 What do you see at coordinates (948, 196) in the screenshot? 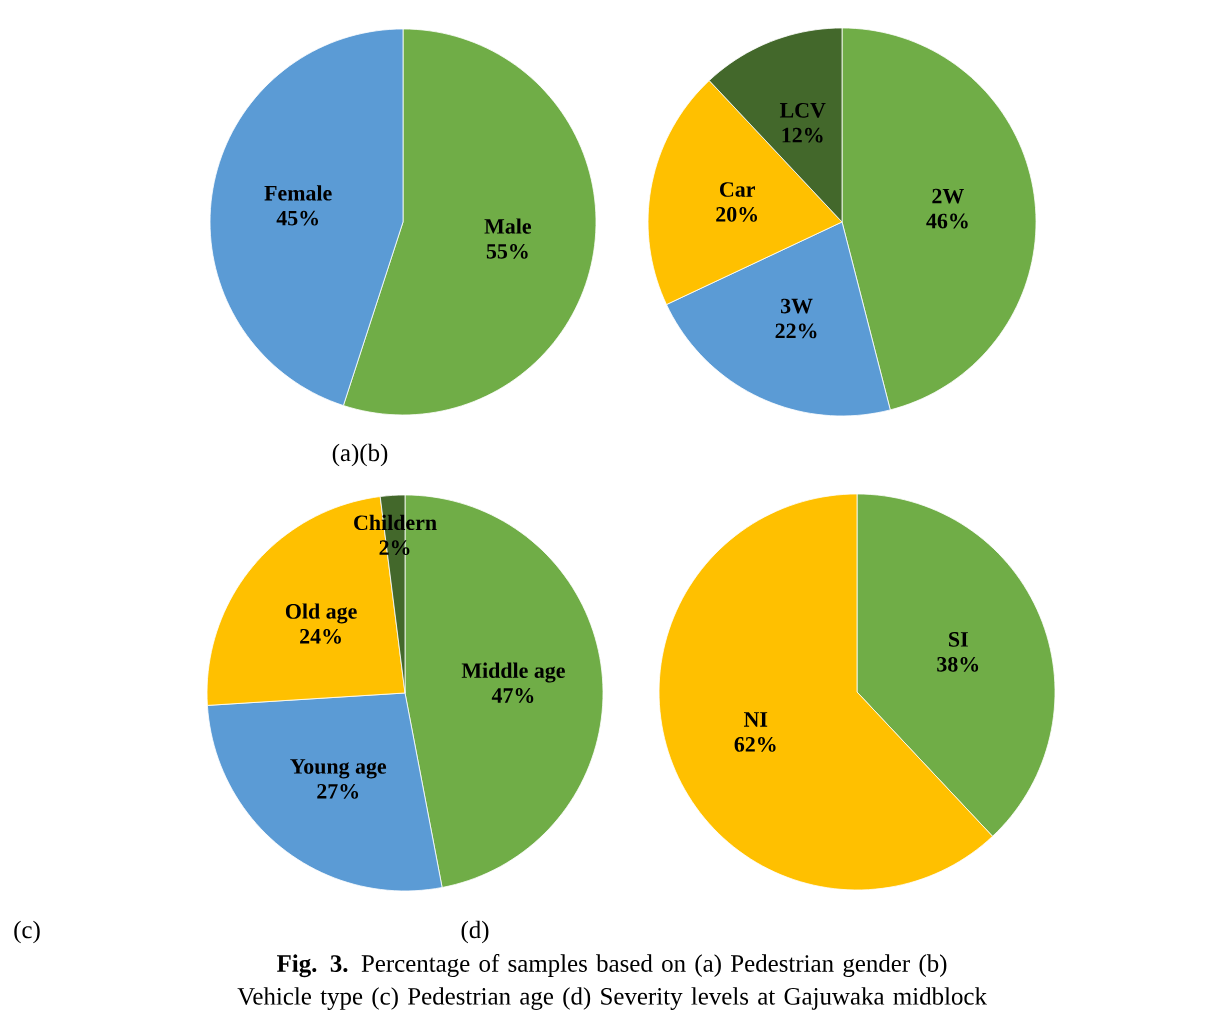
I see `slice-label: 2W` at bounding box center [948, 196].